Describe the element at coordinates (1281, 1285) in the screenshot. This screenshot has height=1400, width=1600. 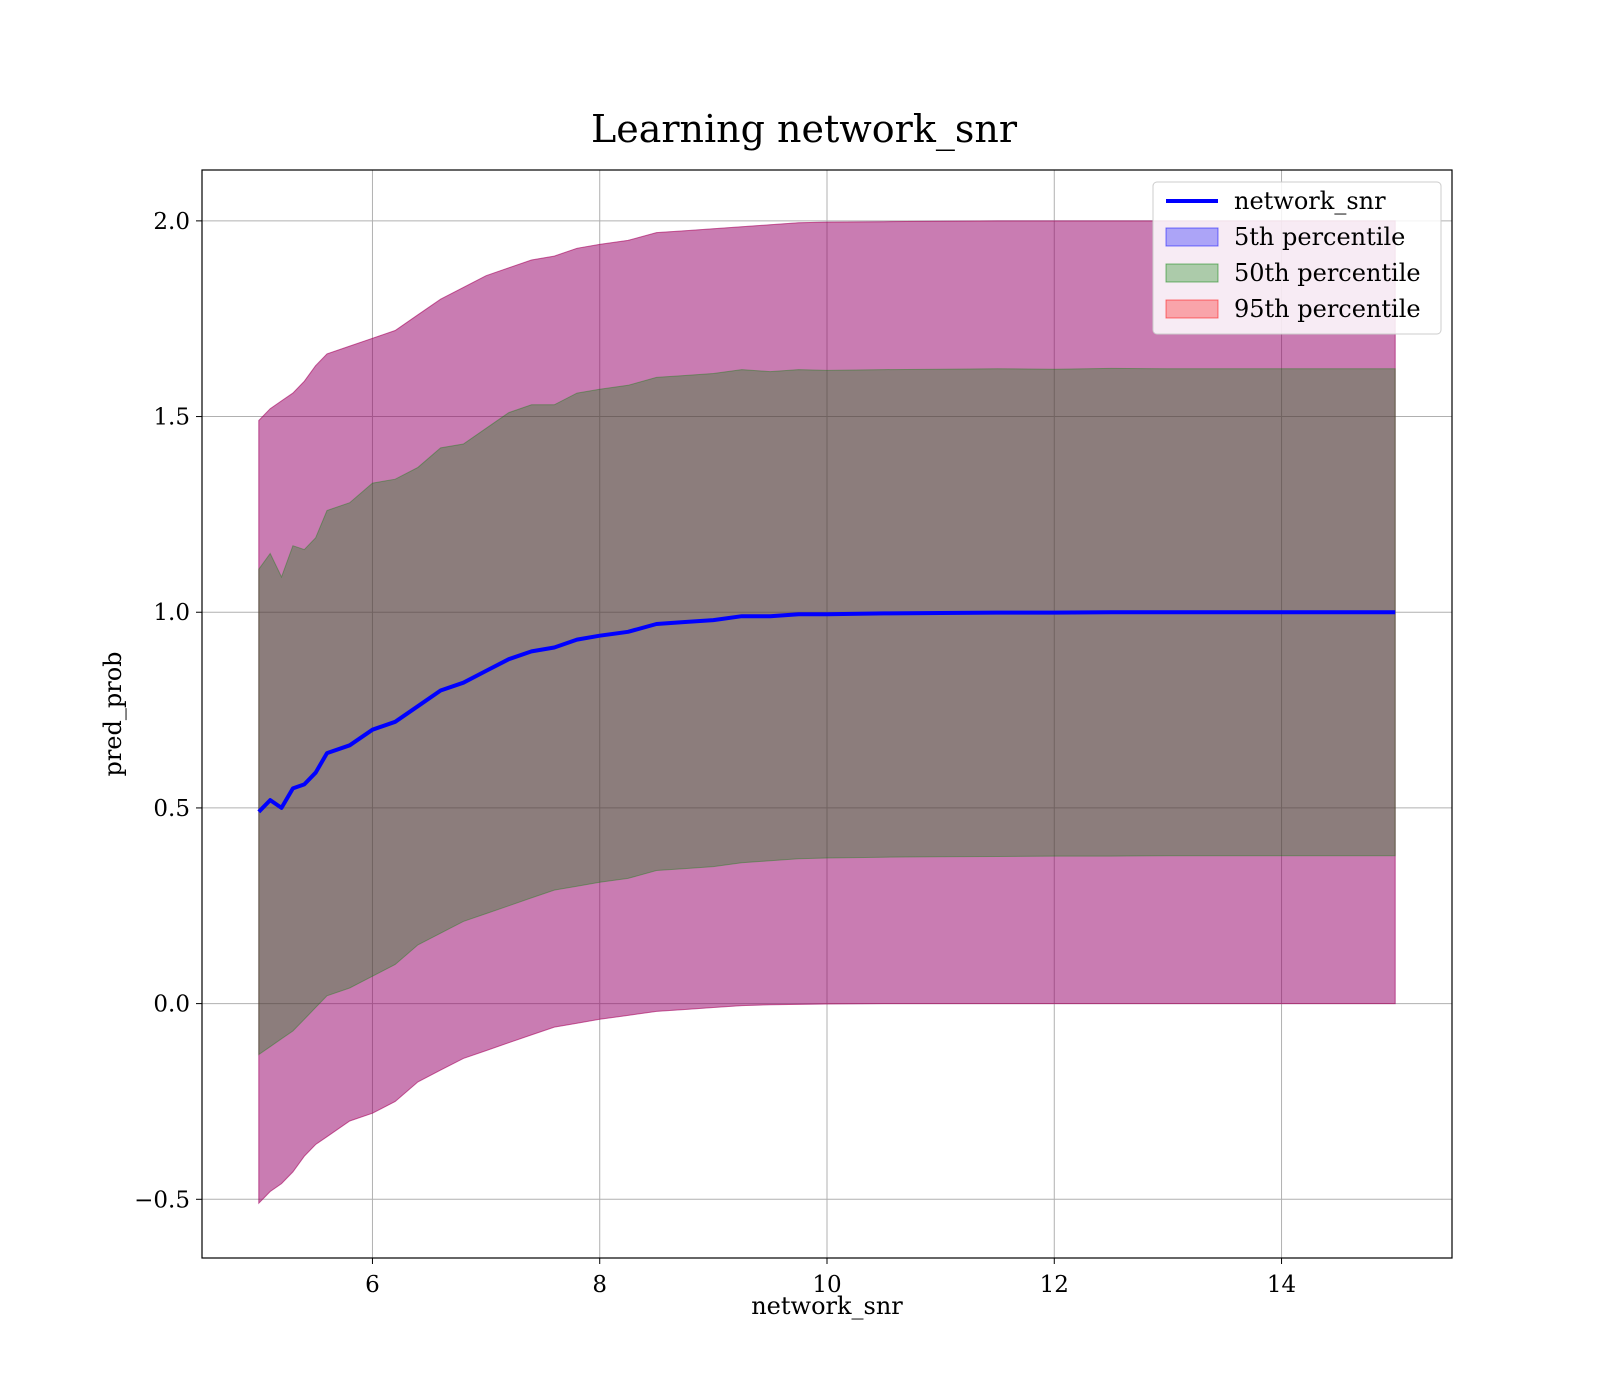
I see `x-tick-label: 14` at that location.